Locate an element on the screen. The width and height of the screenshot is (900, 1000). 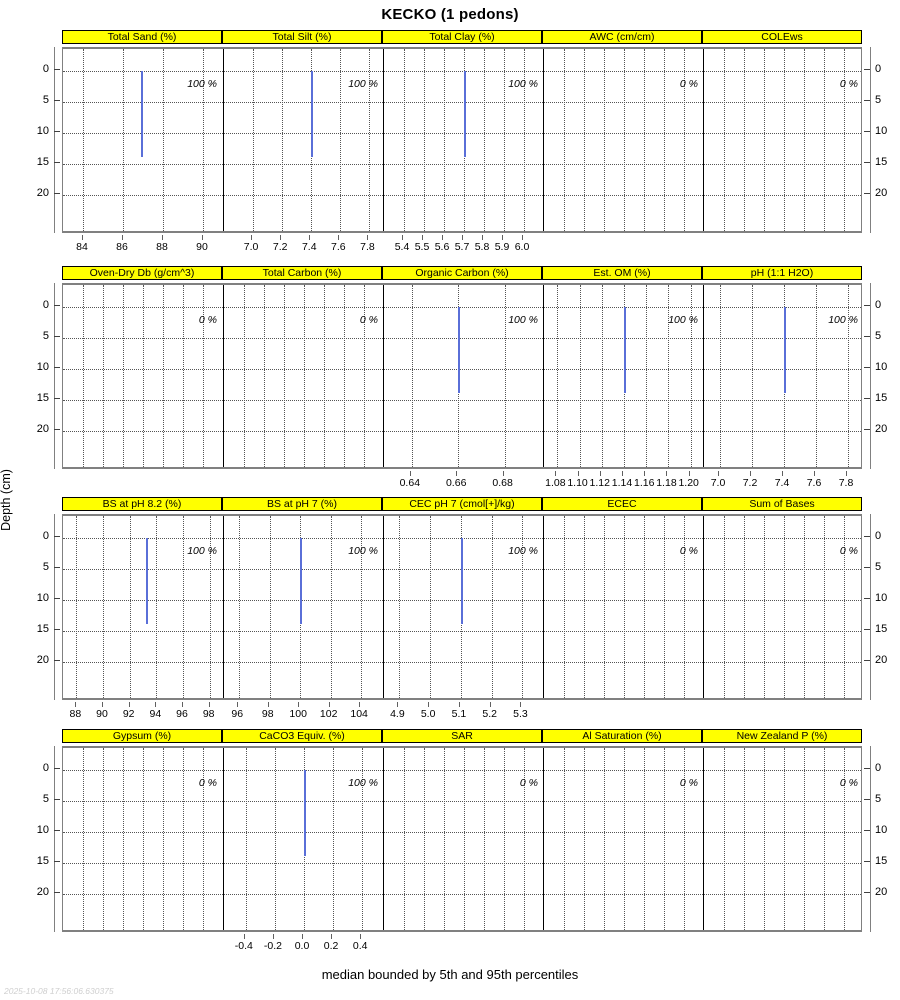
panel-pct-label-3-3: 100 % is located at coordinates (523, 550).